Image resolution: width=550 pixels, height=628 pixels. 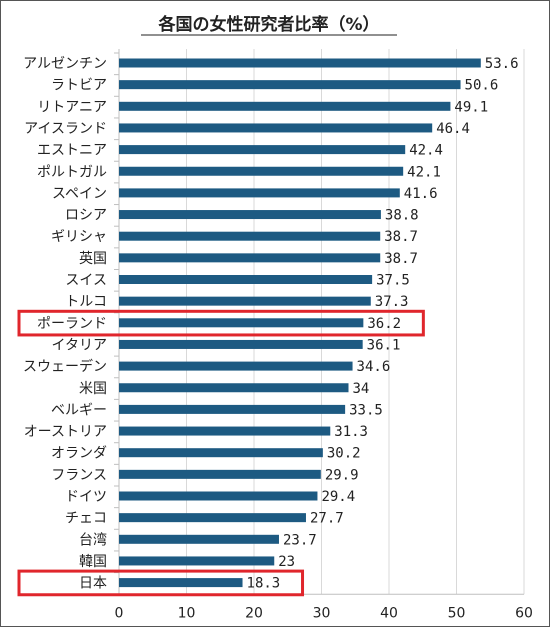 I want to click on data-label: 49.1, so click(x=471, y=107).